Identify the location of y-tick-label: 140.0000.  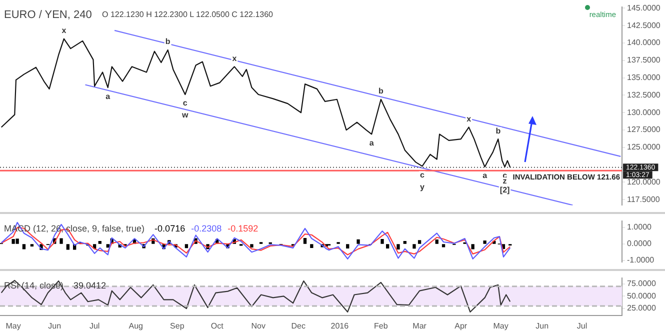
(644, 43).